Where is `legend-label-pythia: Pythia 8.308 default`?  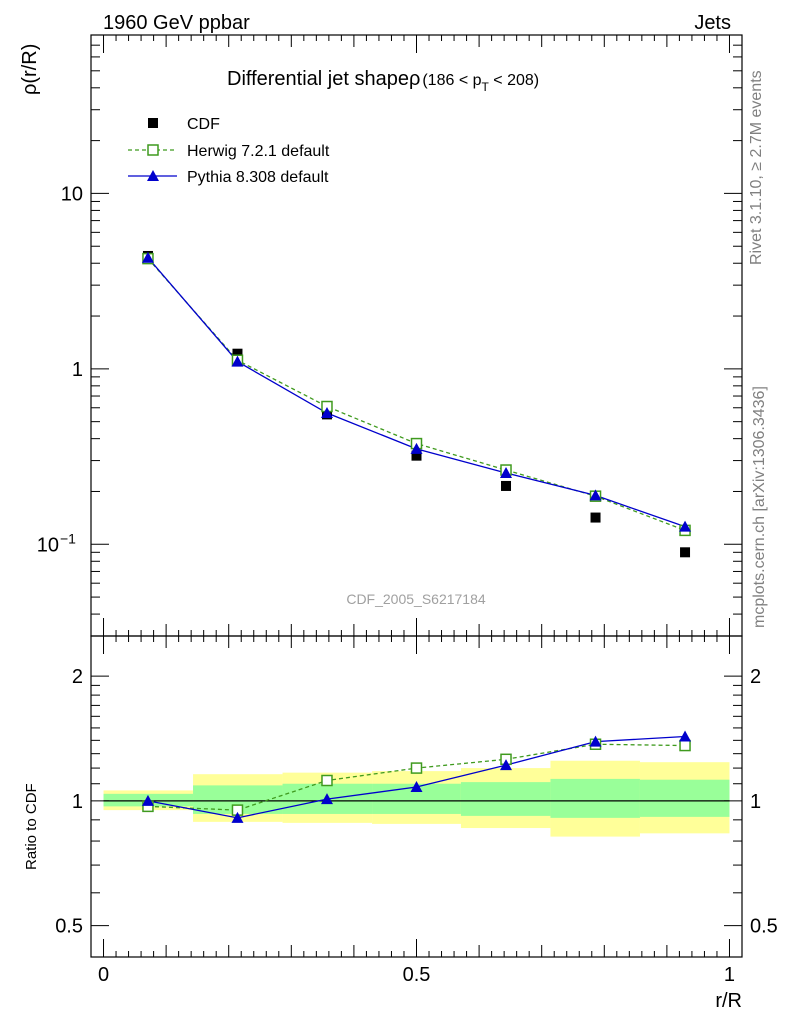
legend-label-pythia: Pythia 8.308 default is located at coordinates (258, 177).